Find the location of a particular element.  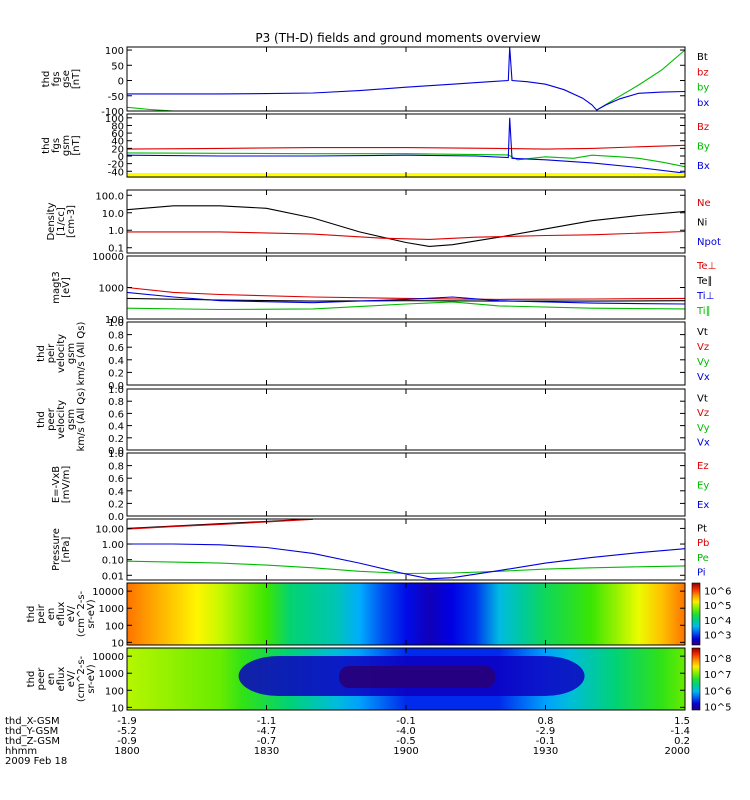

axis-row-value: -0.5 is located at coordinates (406, 741).